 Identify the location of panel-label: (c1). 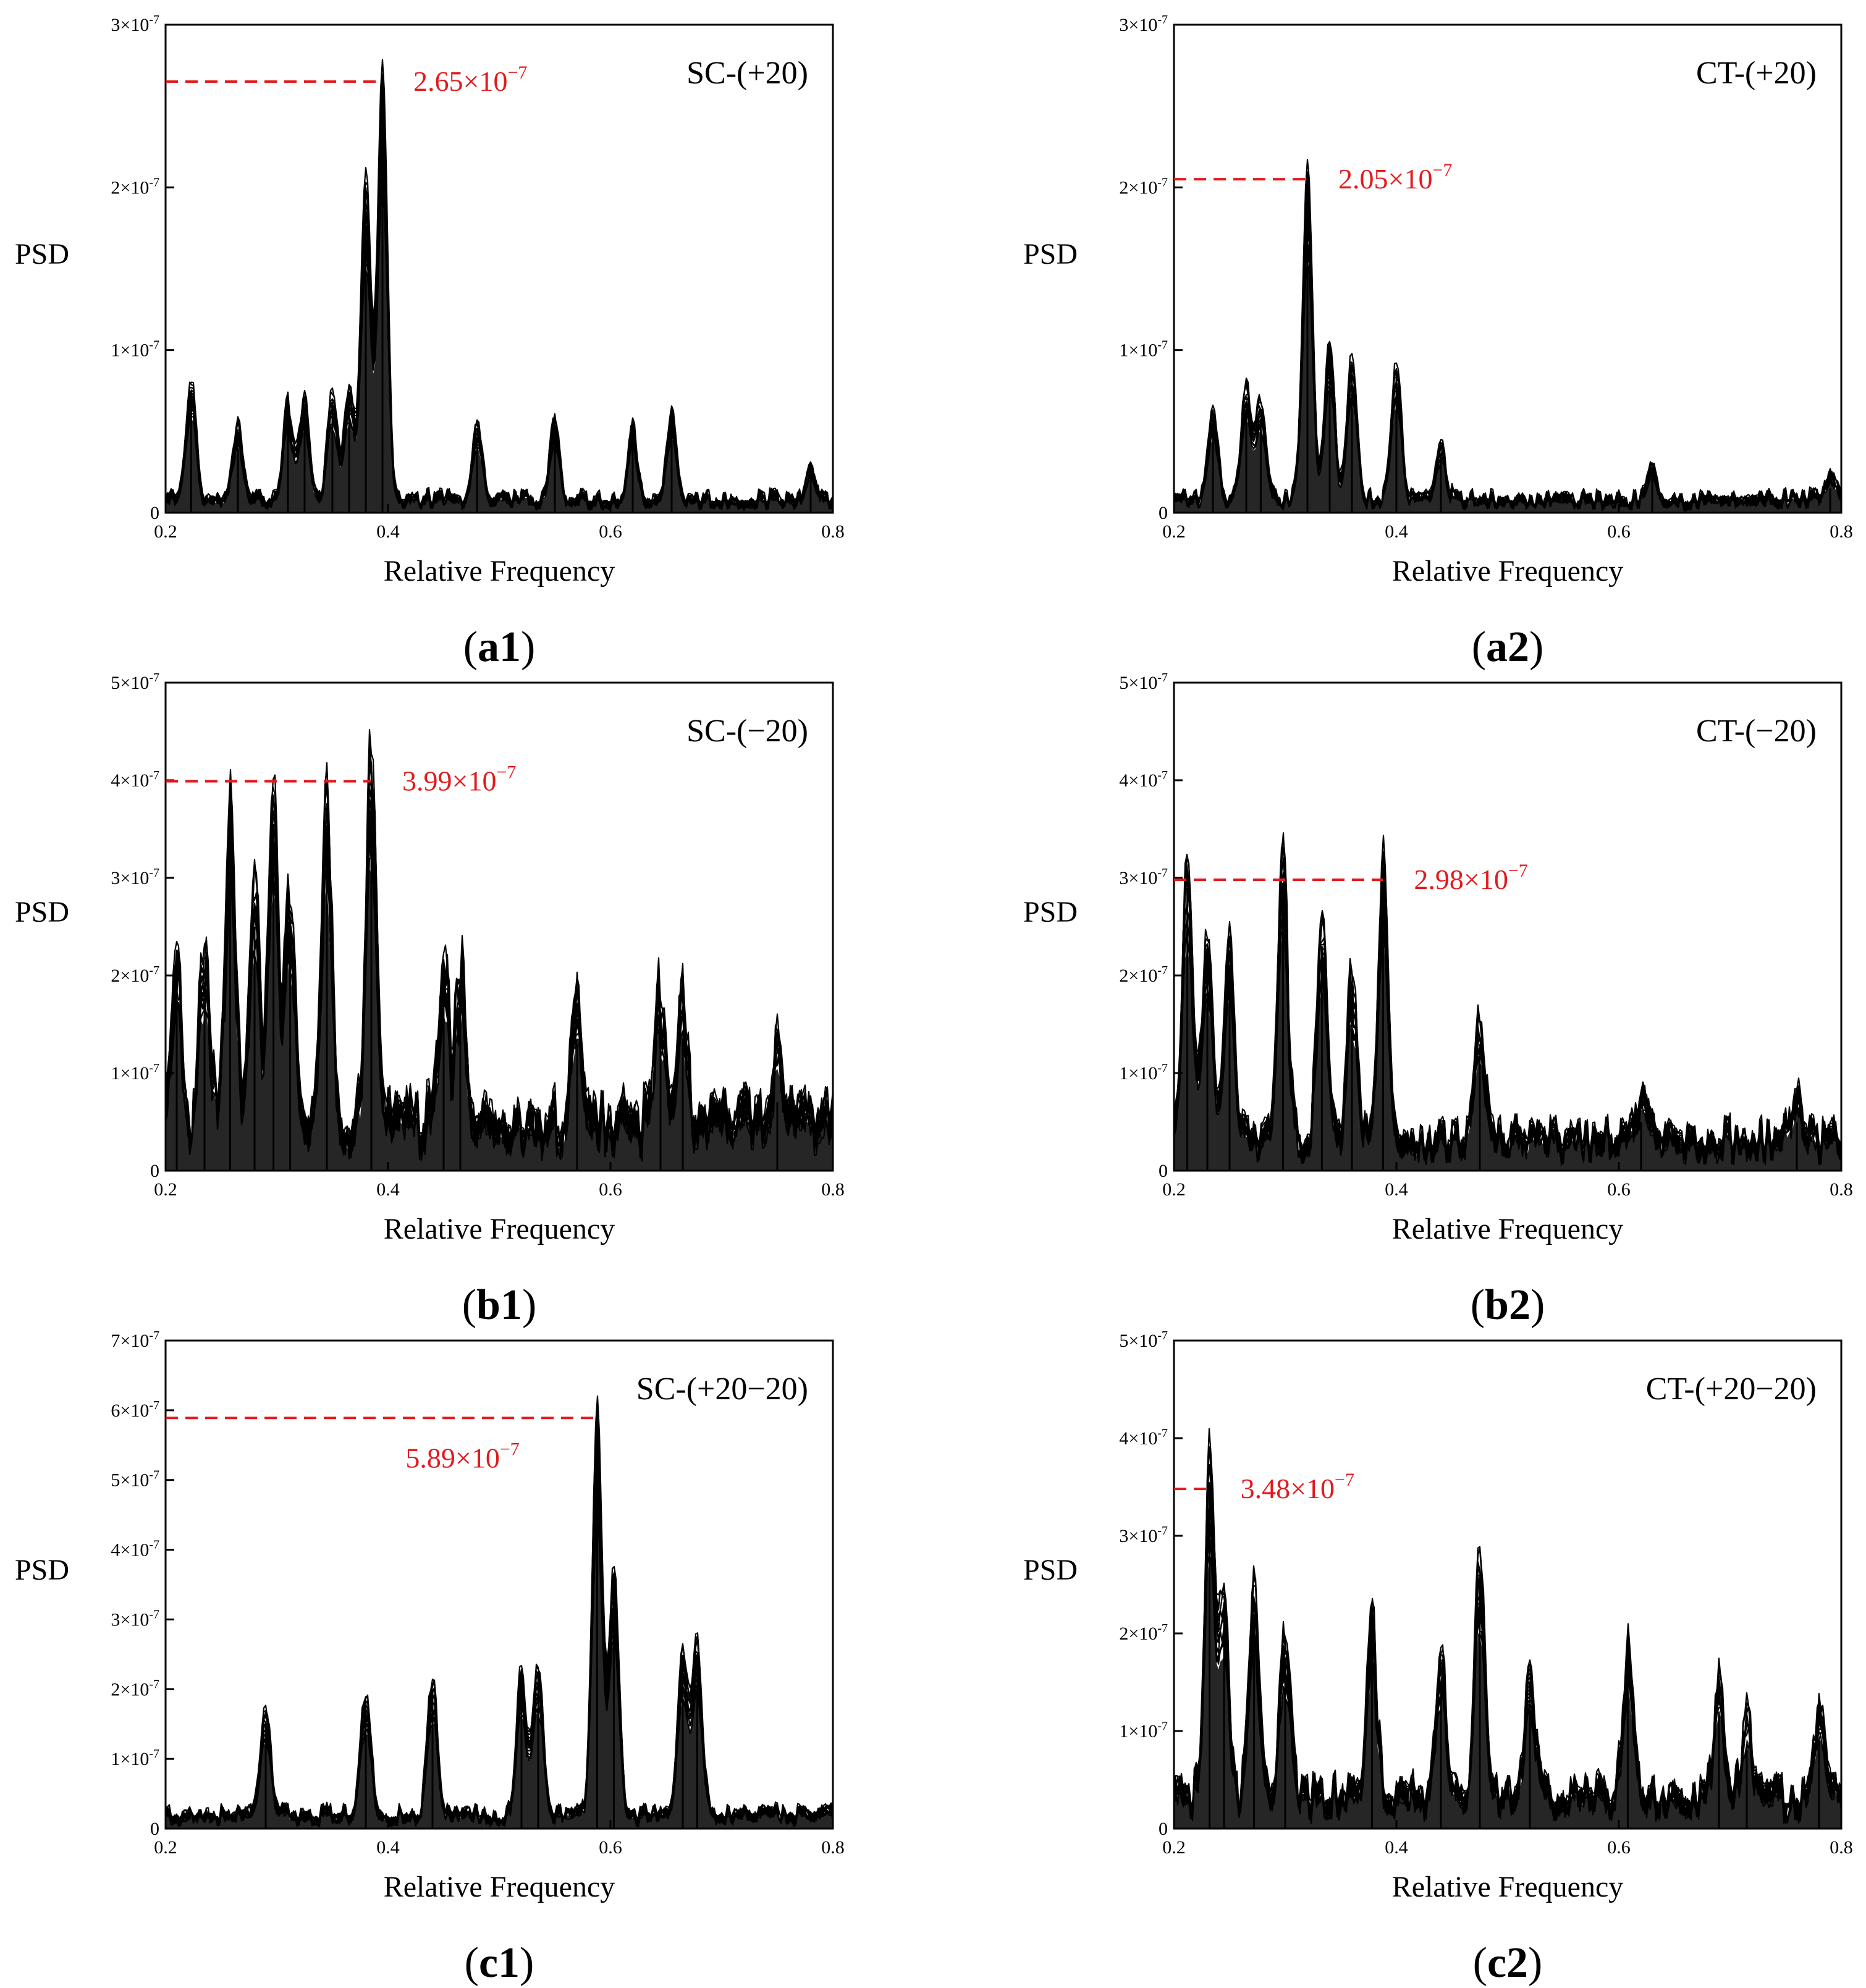
(499, 1963).